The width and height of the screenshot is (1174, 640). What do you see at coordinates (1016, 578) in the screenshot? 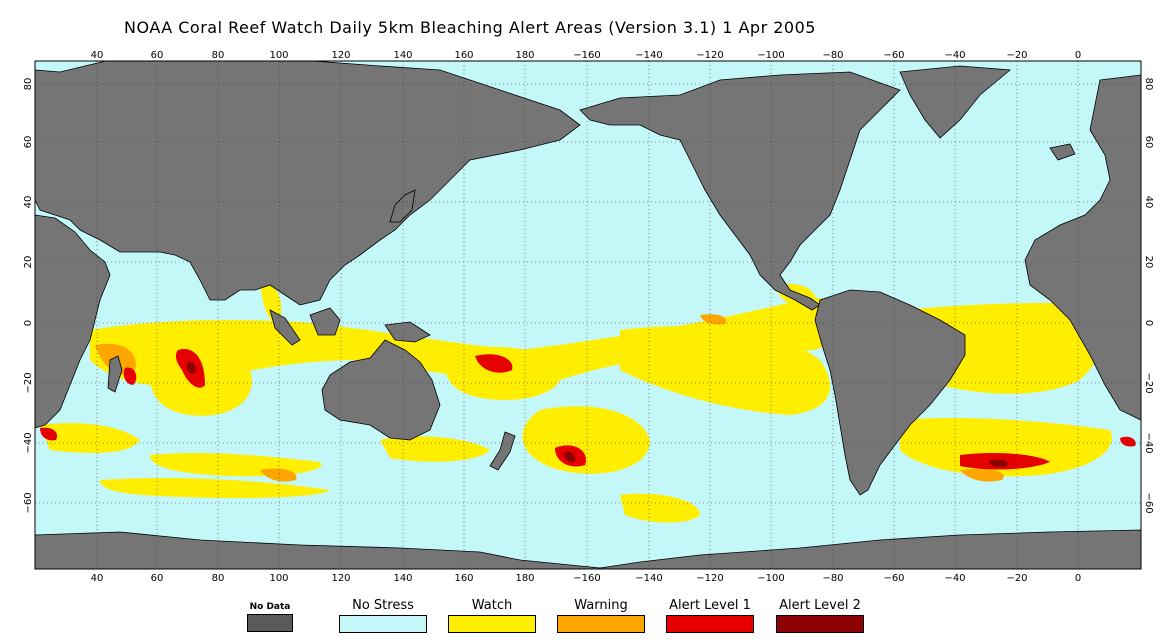
I see `lon-tick-bottom: −20` at bounding box center [1016, 578].